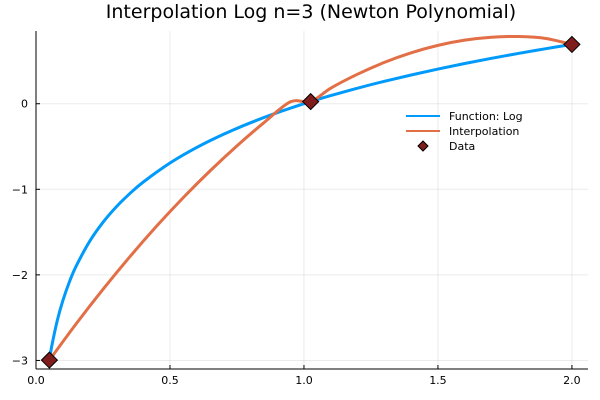 The height and width of the screenshot is (400, 600). I want to click on legend-label-function-log: Function: Log, so click(486, 116).